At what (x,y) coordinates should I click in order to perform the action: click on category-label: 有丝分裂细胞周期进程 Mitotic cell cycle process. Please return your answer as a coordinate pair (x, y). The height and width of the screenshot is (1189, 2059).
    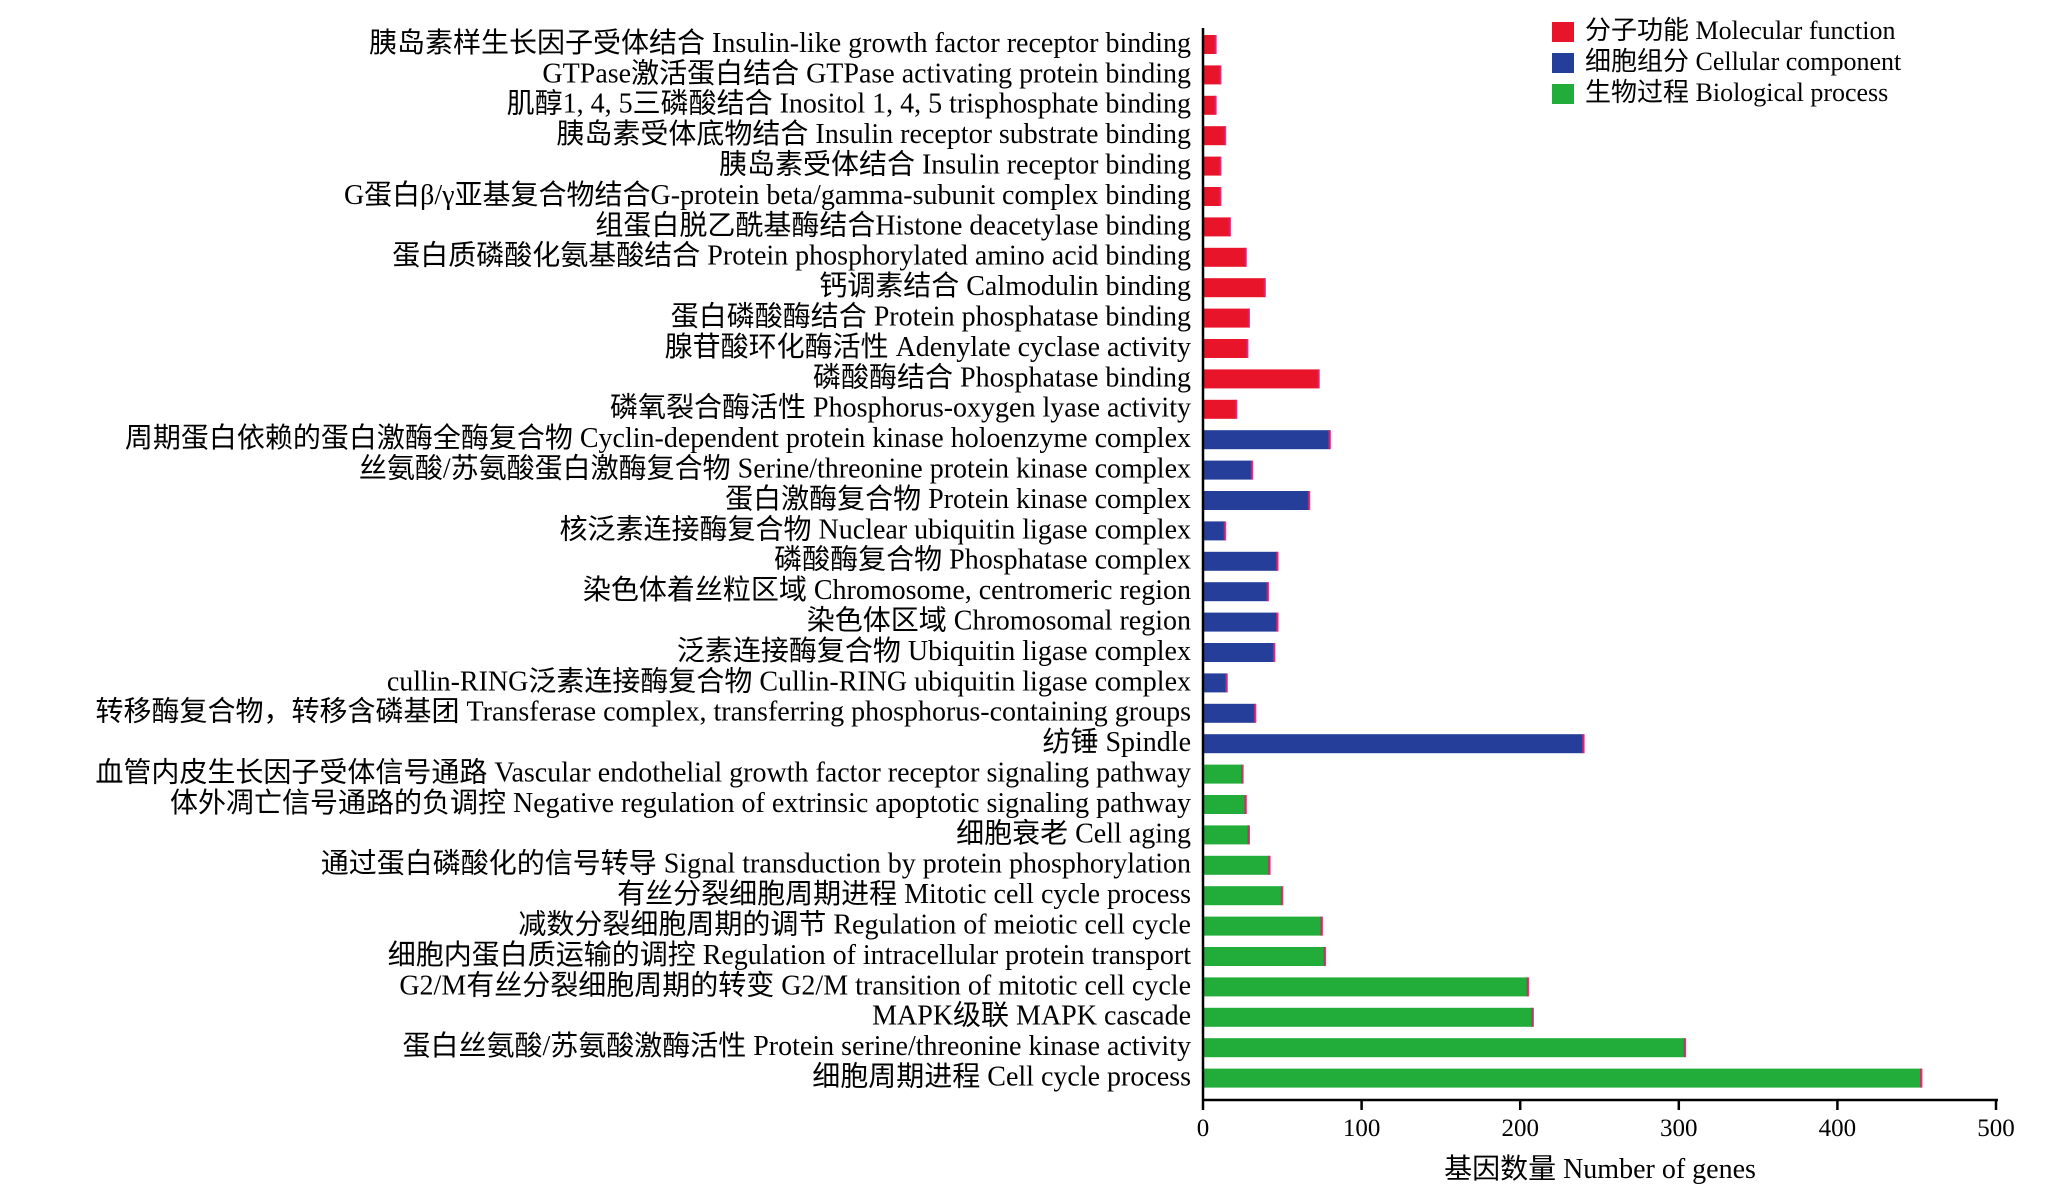
    Looking at the image, I should click on (904, 894).